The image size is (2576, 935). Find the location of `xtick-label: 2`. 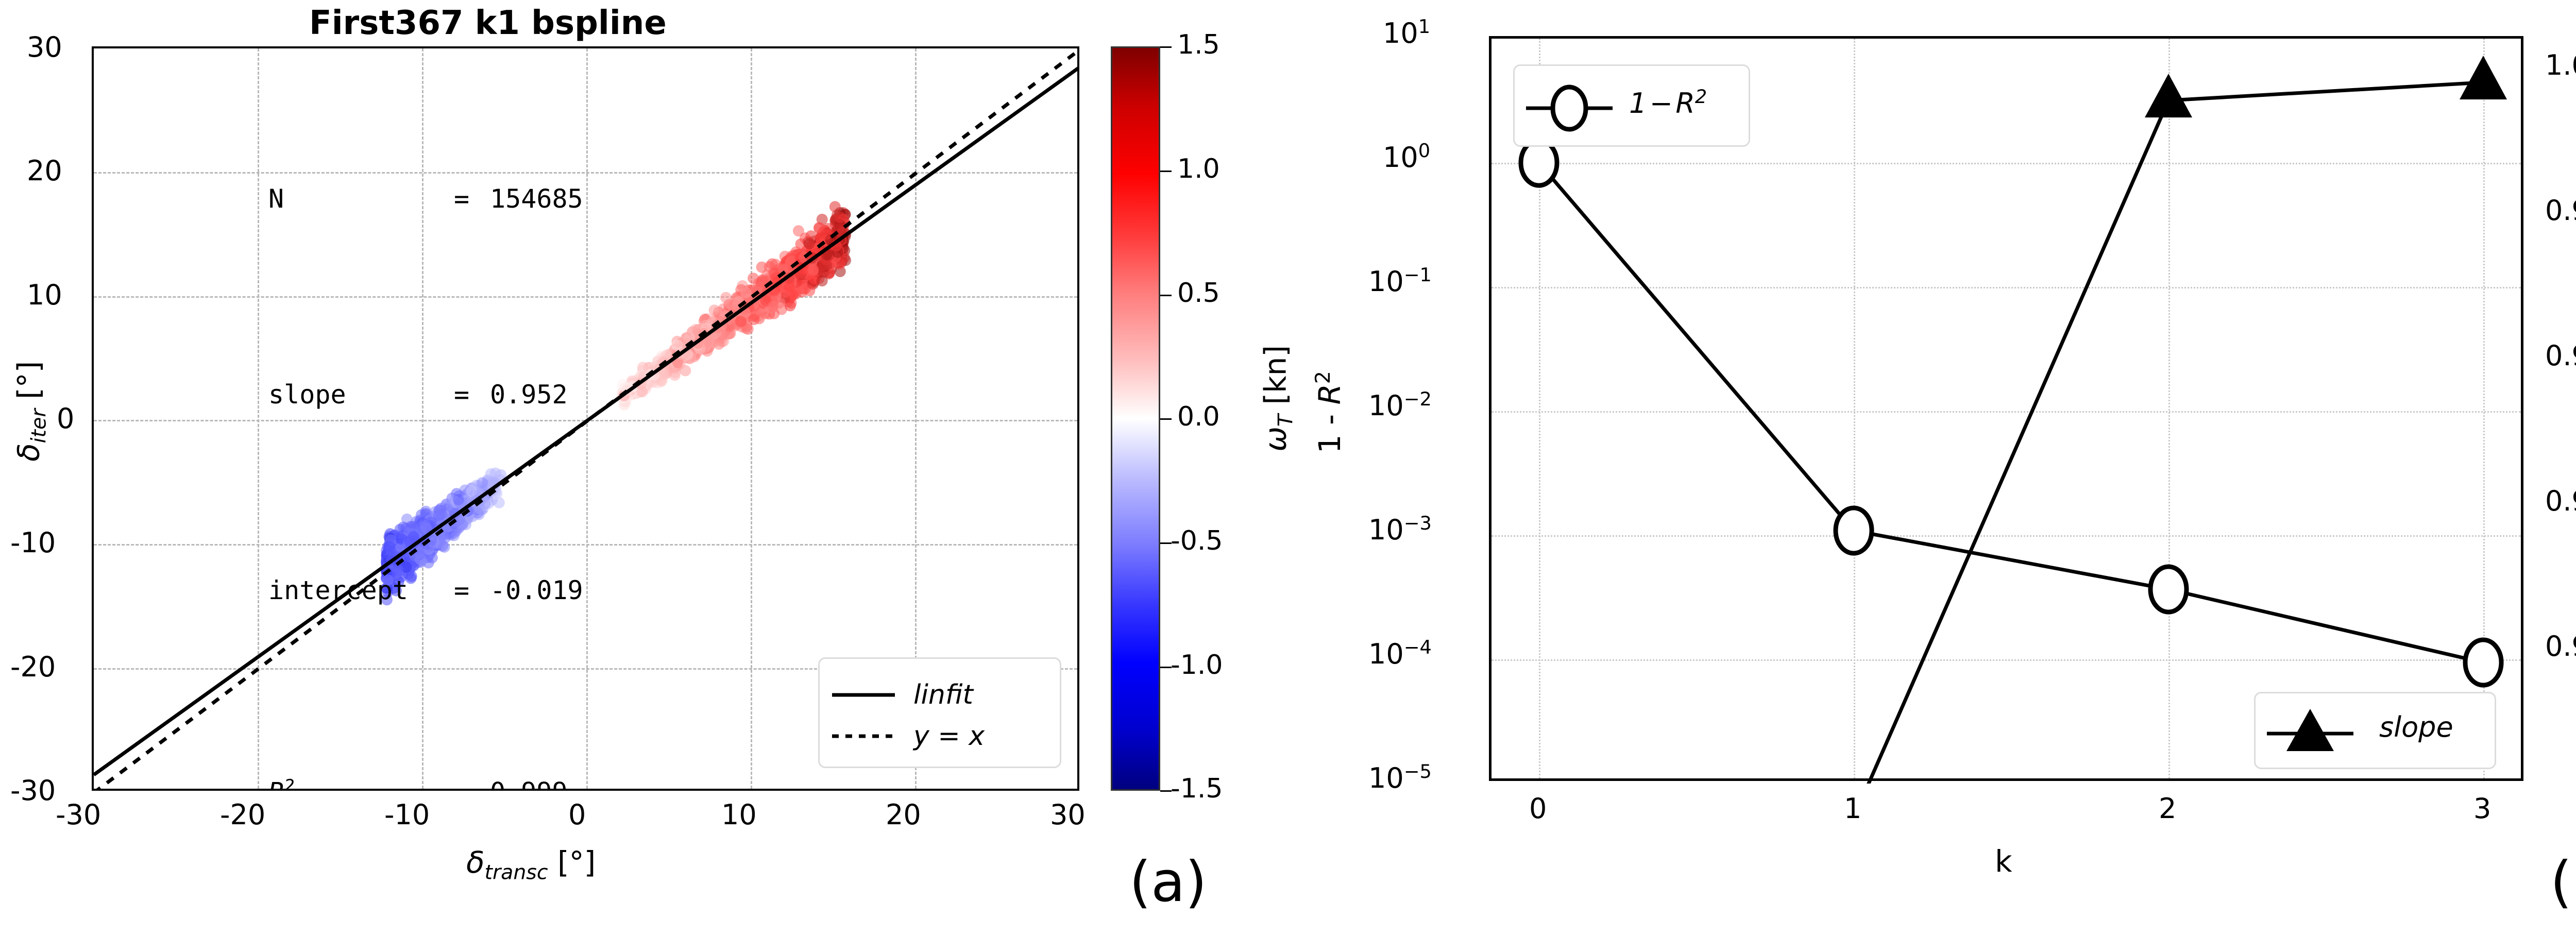

xtick-label: 2 is located at coordinates (2168, 808).